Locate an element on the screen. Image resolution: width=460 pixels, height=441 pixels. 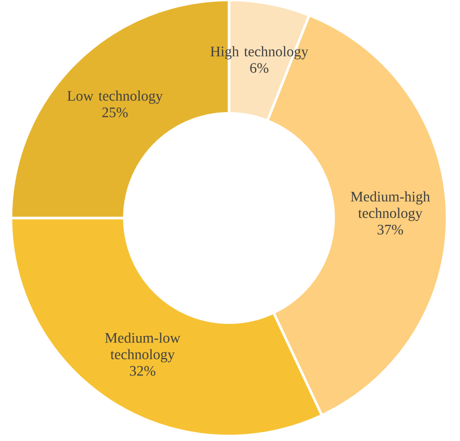
slice-label: Medium-high technology is located at coordinates (390, 206).